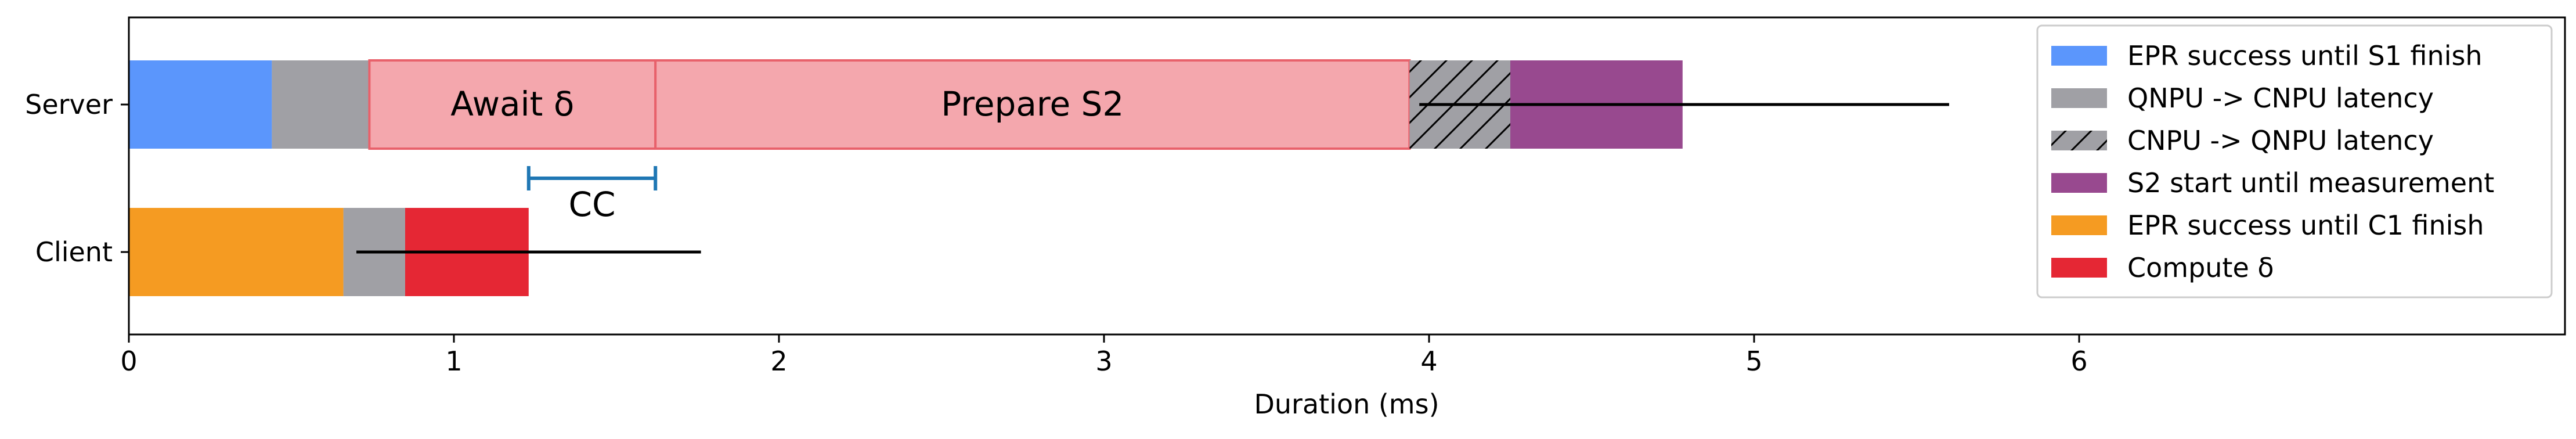 The image size is (2576, 439). Describe the element at coordinates (454, 362) in the screenshot. I see `x-tick-label-1: 1` at that location.